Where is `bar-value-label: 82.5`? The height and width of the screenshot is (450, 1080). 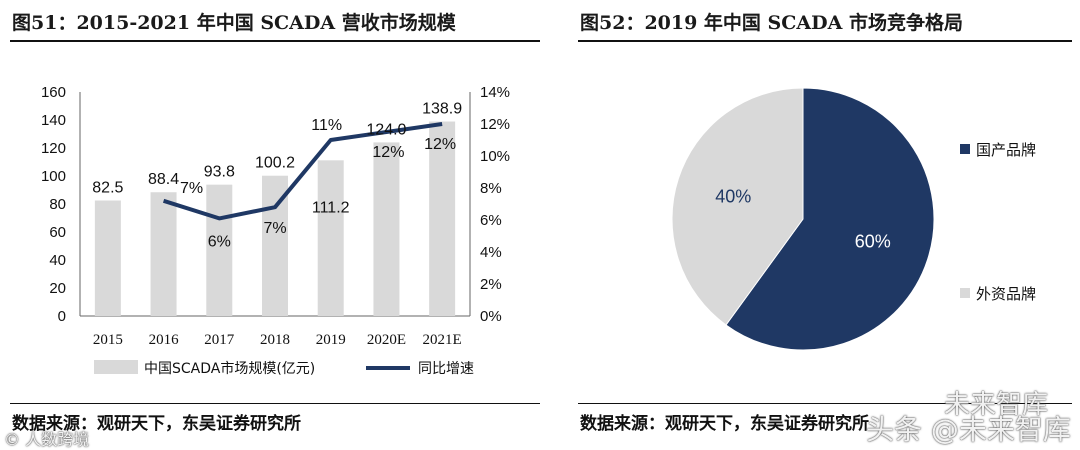 bar-value-label: 82.5 is located at coordinates (107, 188).